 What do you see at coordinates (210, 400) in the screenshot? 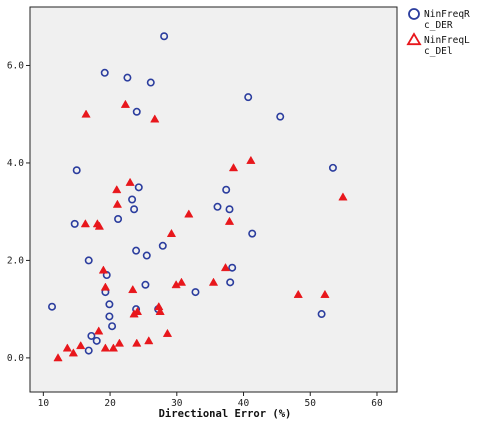
I see `x-axis: 10 20 30 40 50 60` at bounding box center [210, 400].